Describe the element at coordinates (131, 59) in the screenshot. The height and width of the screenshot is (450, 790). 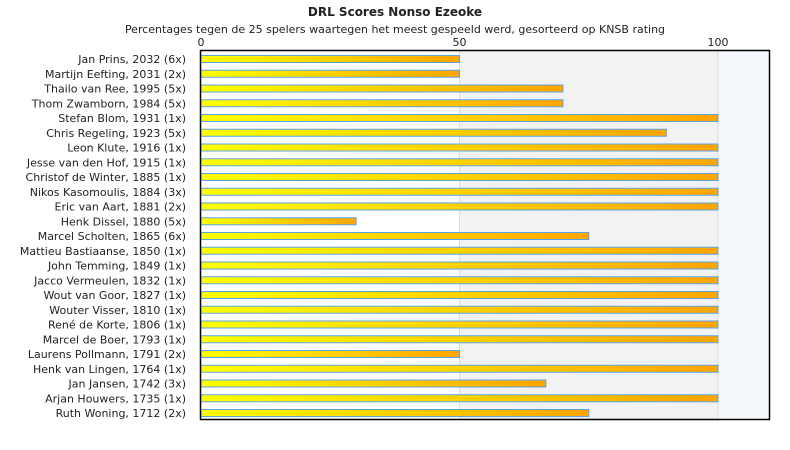
I see `category-label: Jan Prins, 2032 (6x)` at that location.